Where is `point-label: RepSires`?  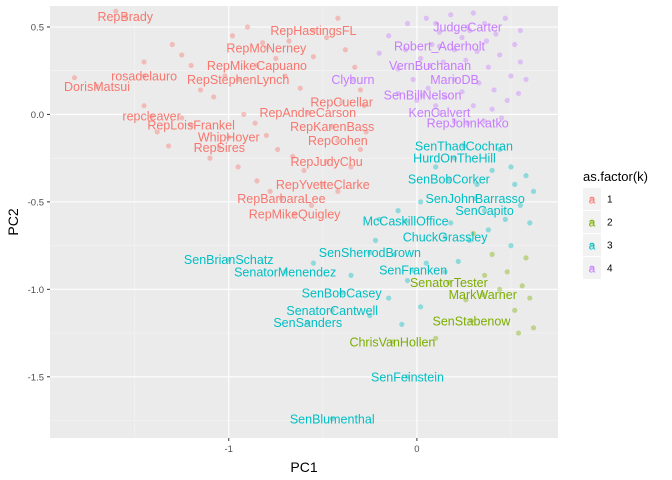 point-label: RepSires is located at coordinates (219, 148).